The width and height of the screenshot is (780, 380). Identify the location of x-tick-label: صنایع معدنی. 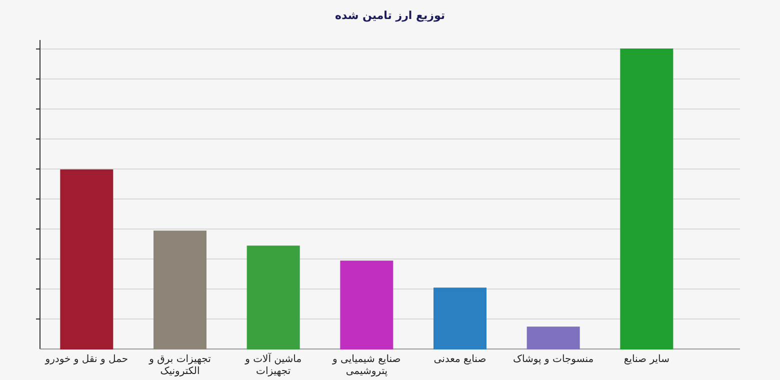
(460, 359).